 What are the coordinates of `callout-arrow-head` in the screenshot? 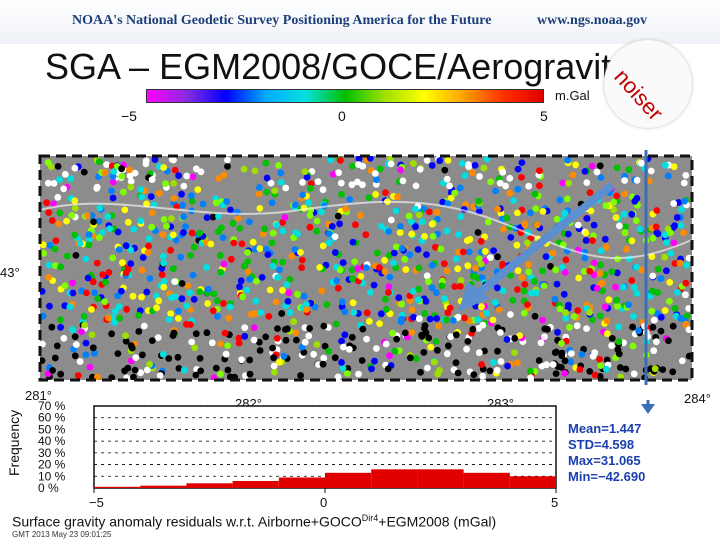 It's located at (648, 409).